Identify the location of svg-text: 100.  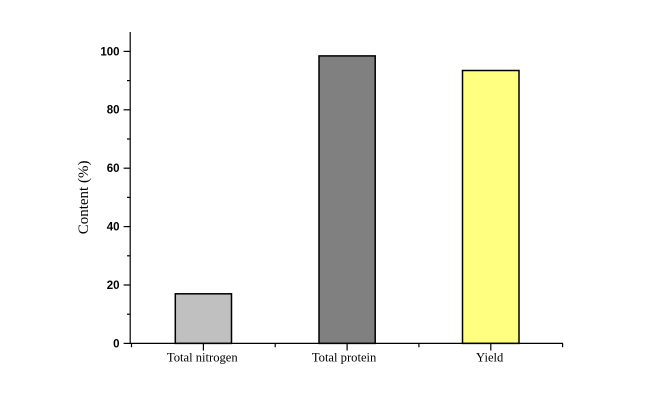
(109, 52).